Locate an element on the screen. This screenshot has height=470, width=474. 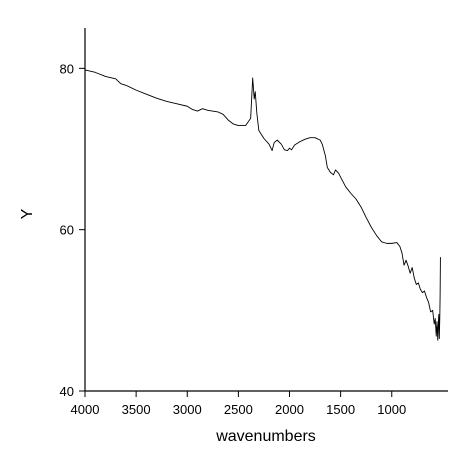
x-tick-label: 3000 is located at coordinates (187, 409).